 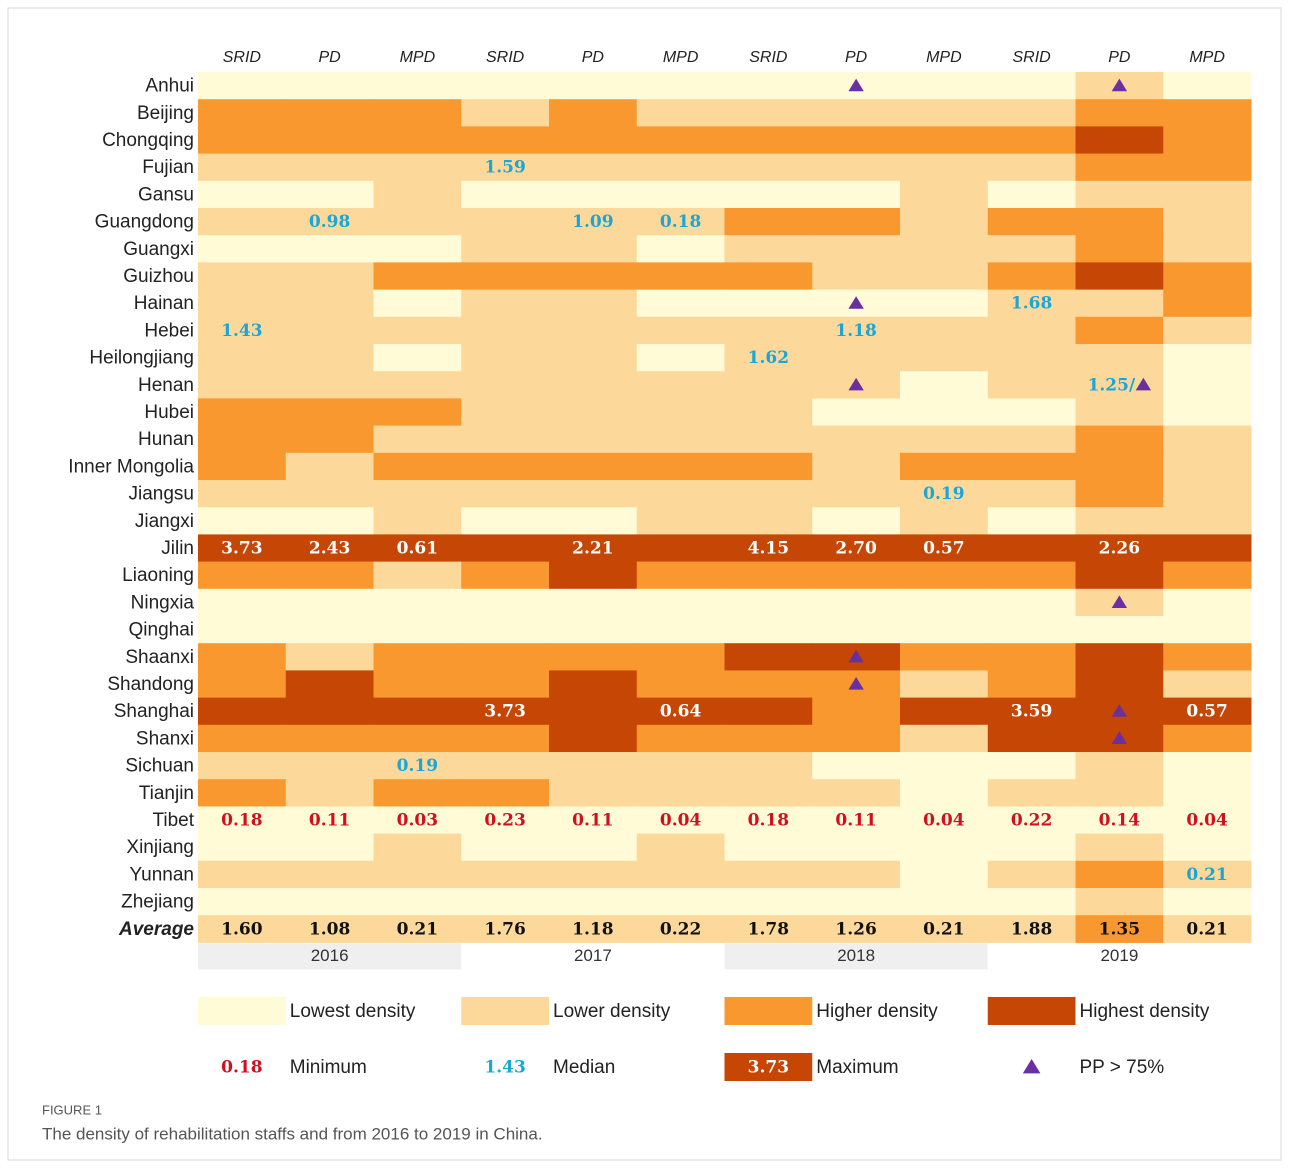 What do you see at coordinates (1031, 821) in the screenshot?
I see `value-label: 0.22` at bounding box center [1031, 821].